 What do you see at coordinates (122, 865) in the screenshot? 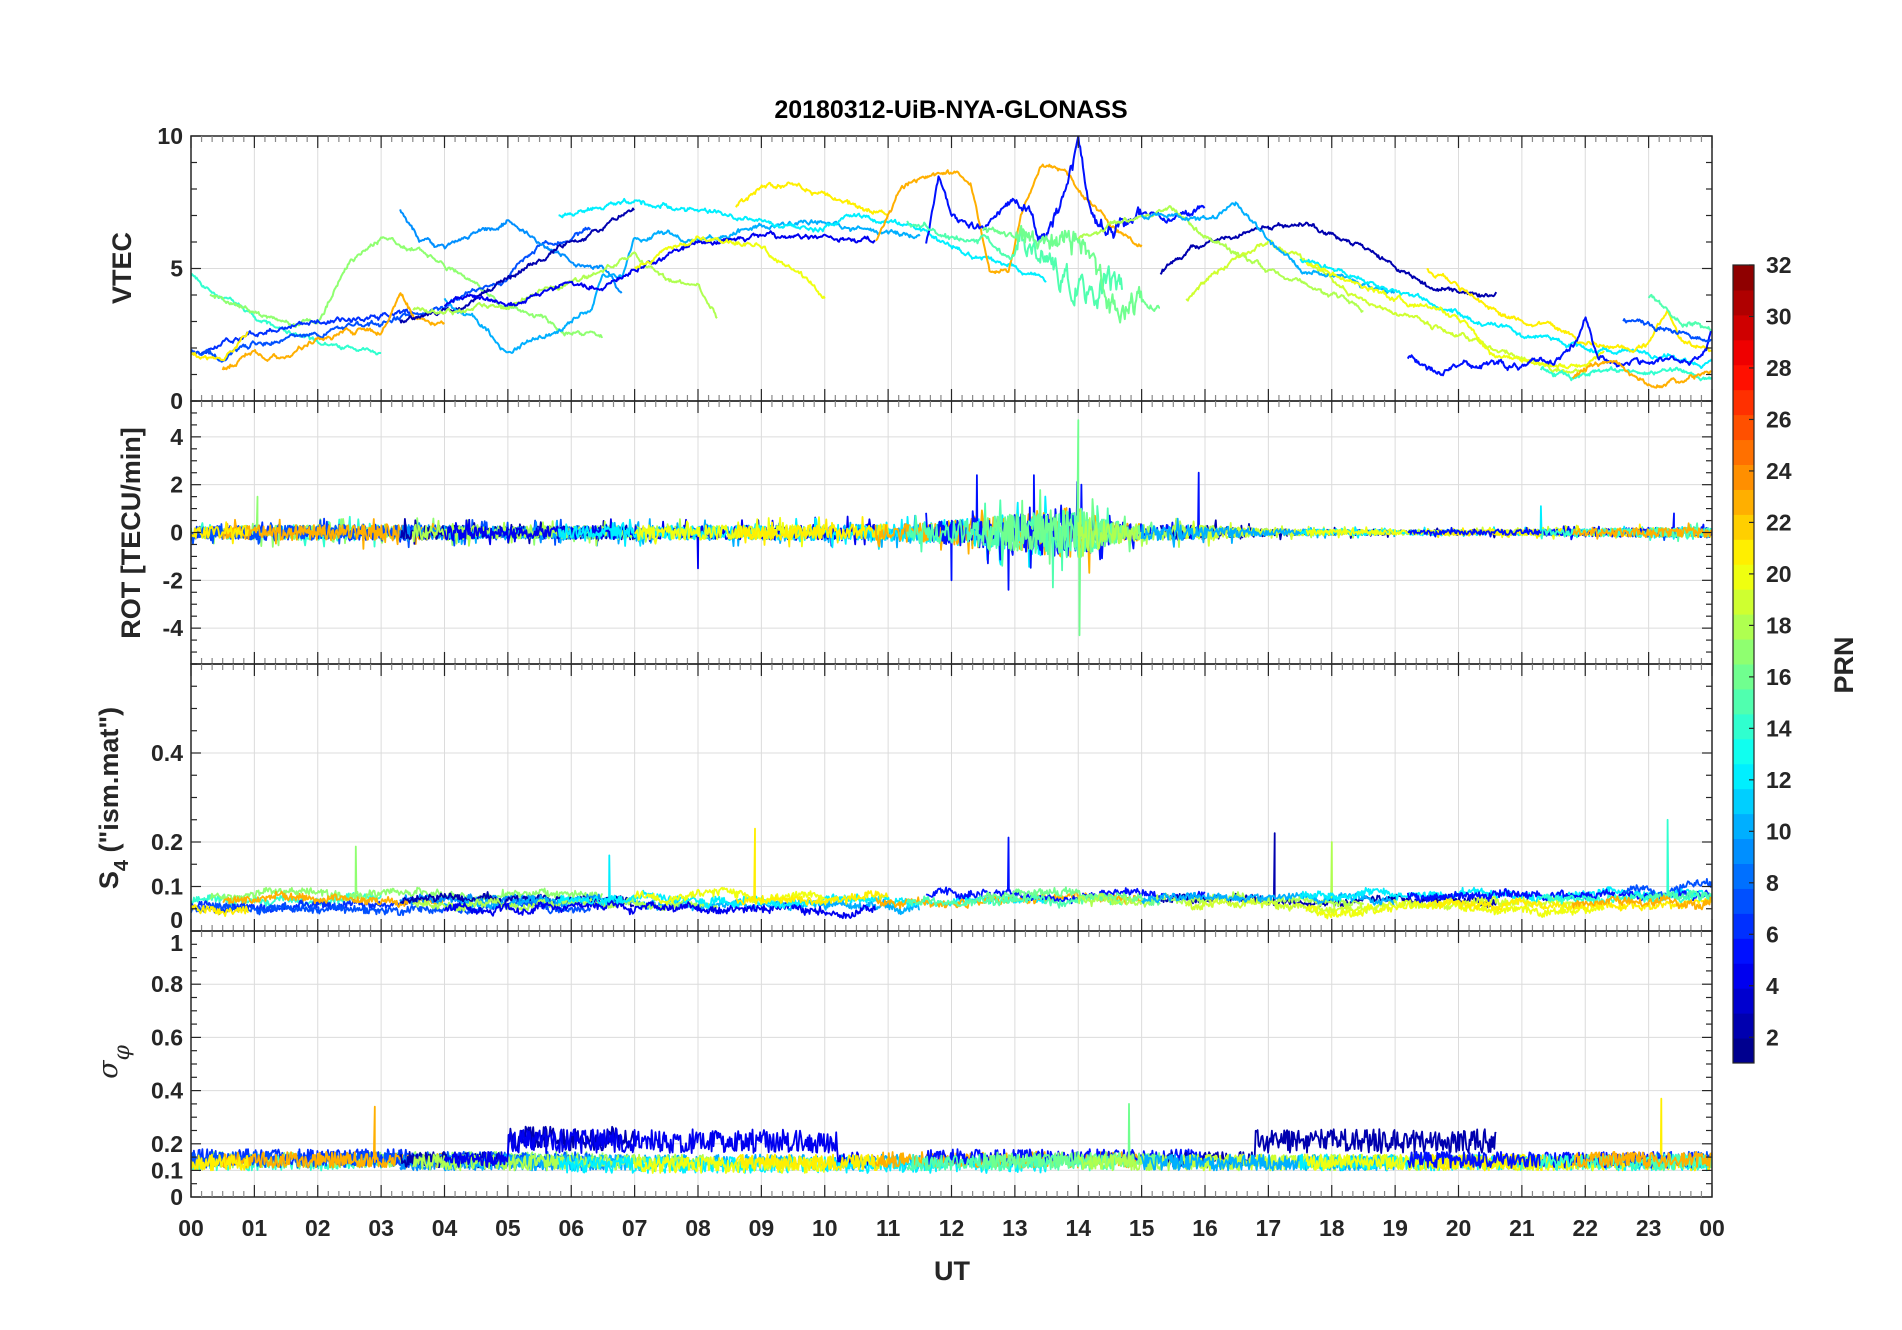
I see `y-label-s4-sub: 4` at bounding box center [122, 865].